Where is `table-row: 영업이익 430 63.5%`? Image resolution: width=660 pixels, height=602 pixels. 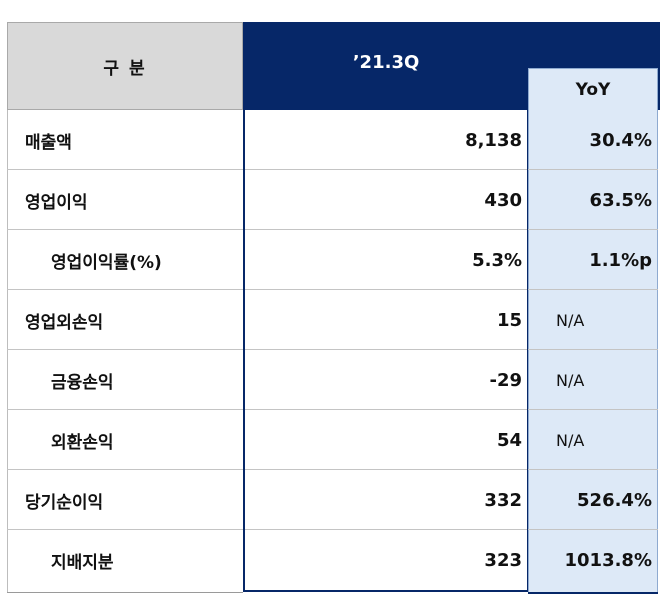 table-row: 영업이익 430 63.5% is located at coordinates (333, 200).